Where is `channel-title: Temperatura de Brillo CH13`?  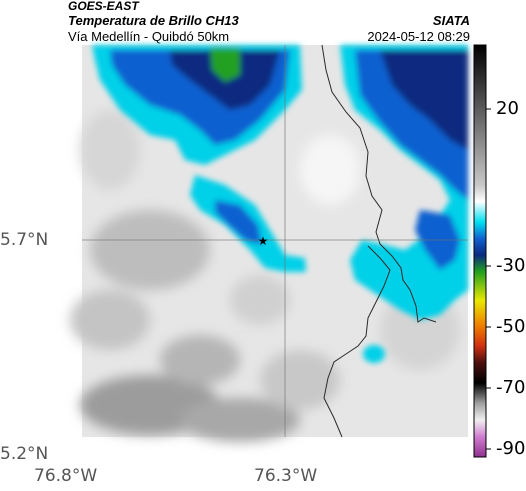 channel-title: Temperatura de Brillo CH13 is located at coordinates (153, 20).